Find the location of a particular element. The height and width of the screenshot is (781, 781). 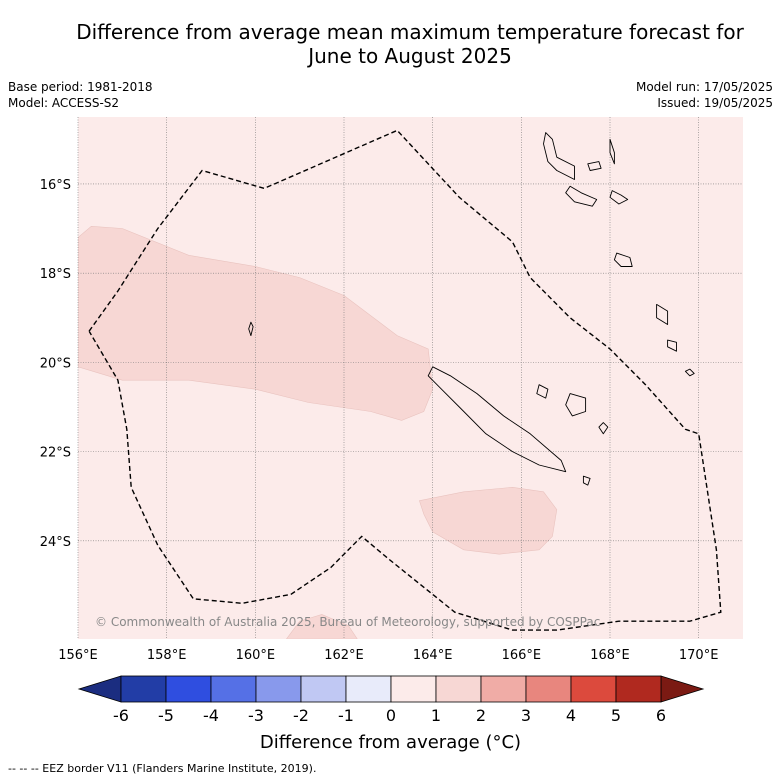

issued-date: Issued: 19/05/2025 is located at coordinates (715, 103).